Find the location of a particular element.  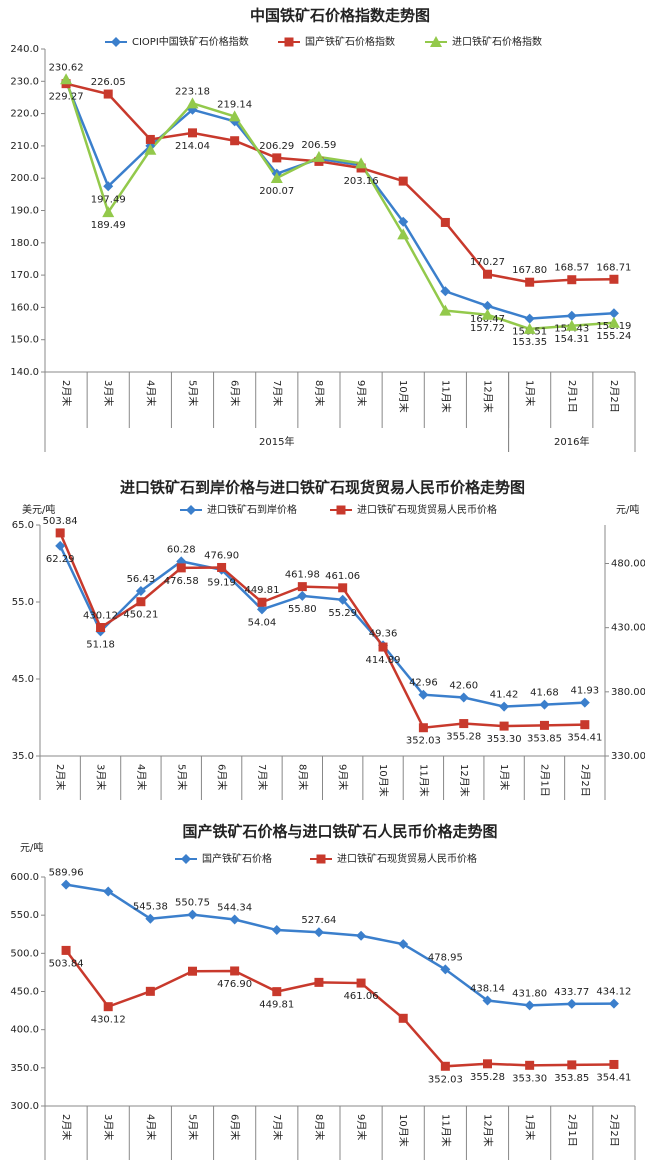

data-label: 54.04 is located at coordinates (262, 622).